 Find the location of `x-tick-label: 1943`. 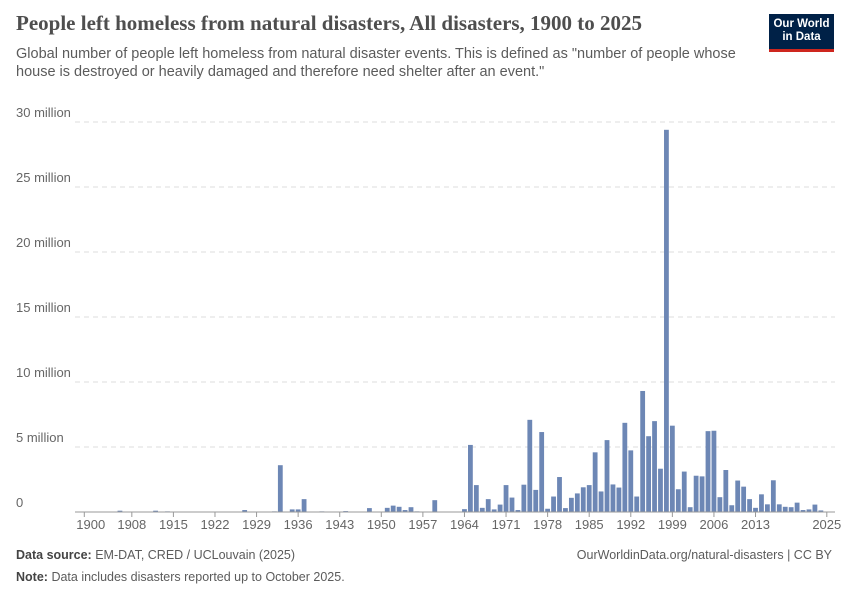

x-tick-label: 1943 is located at coordinates (339, 524).